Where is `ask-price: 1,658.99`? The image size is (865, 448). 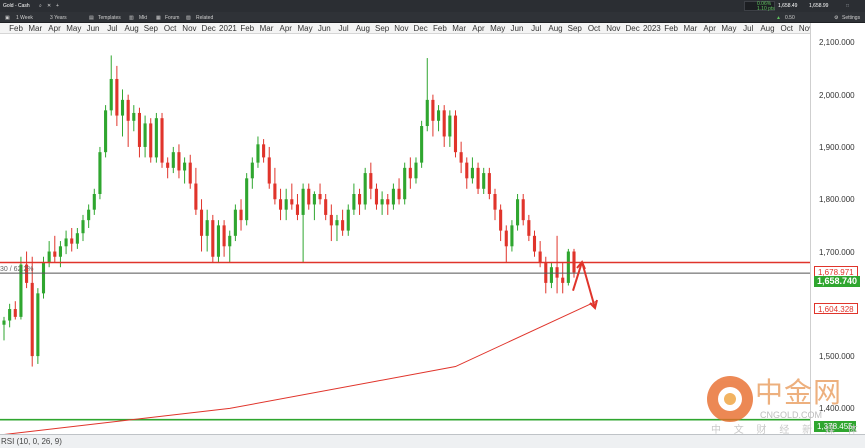
ask-price: 1,658.99 is located at coordinates (819, 6).